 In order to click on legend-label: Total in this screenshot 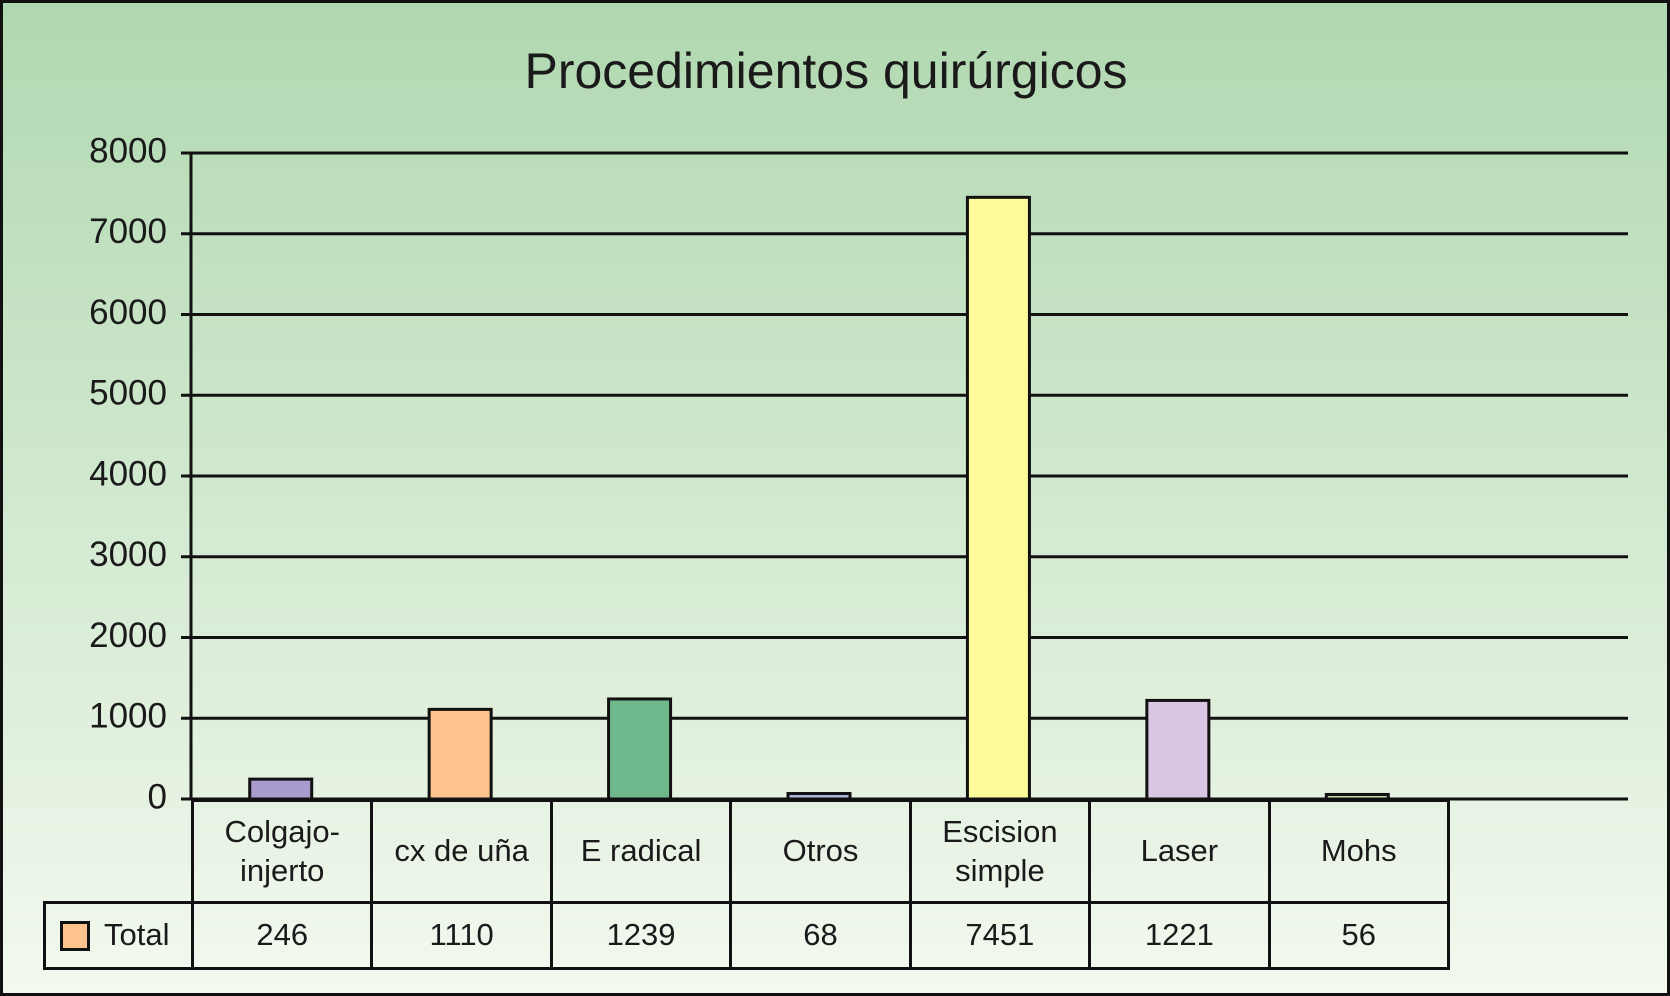, I will do `click(137, 935)`.